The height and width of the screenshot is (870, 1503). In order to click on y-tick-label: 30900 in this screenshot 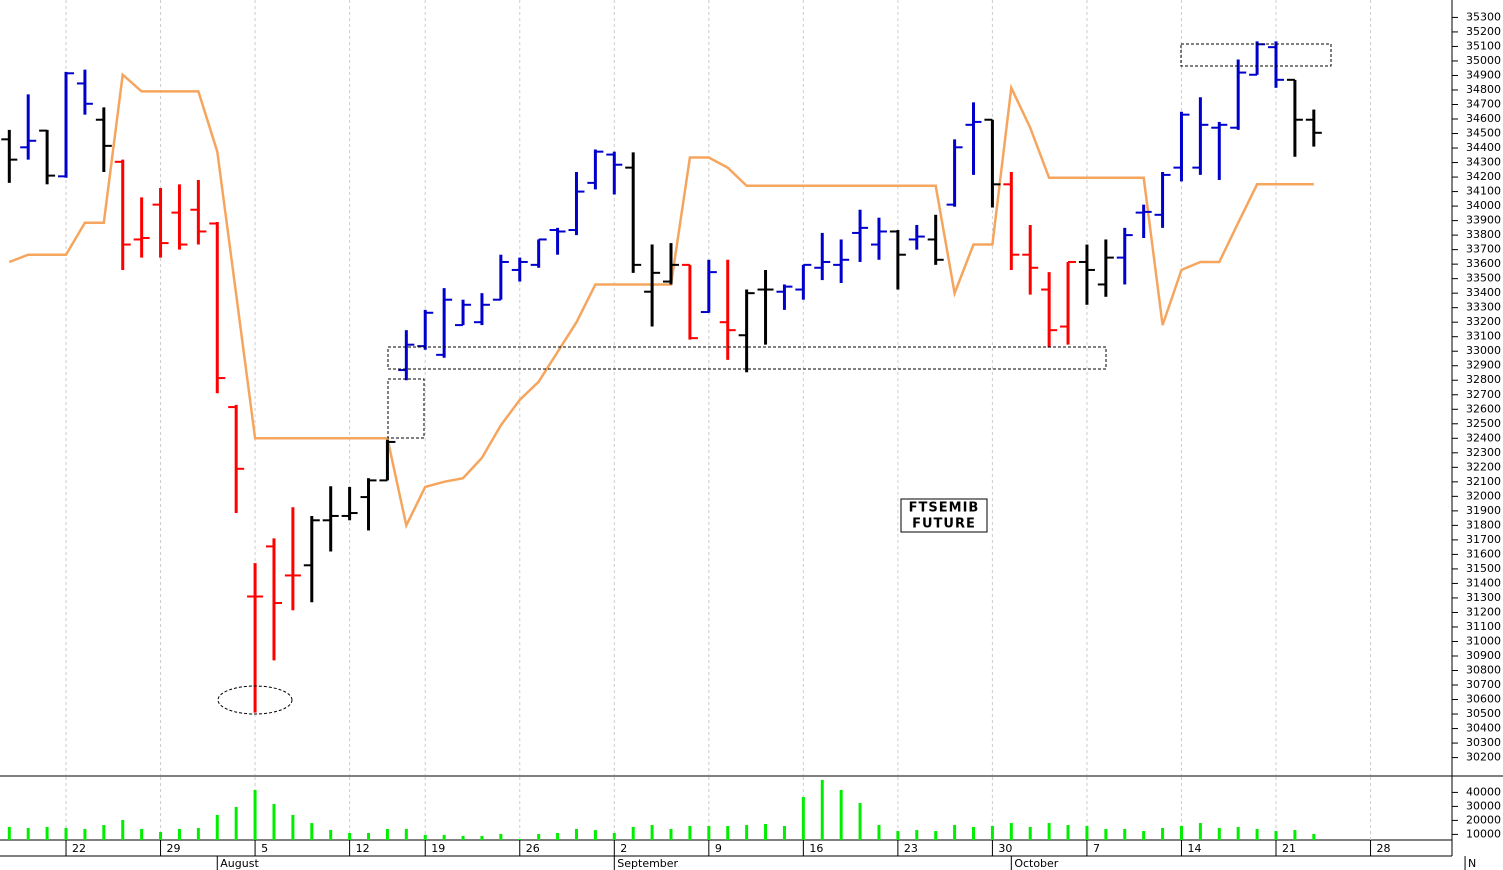, I will do `click(1483, 655)`.